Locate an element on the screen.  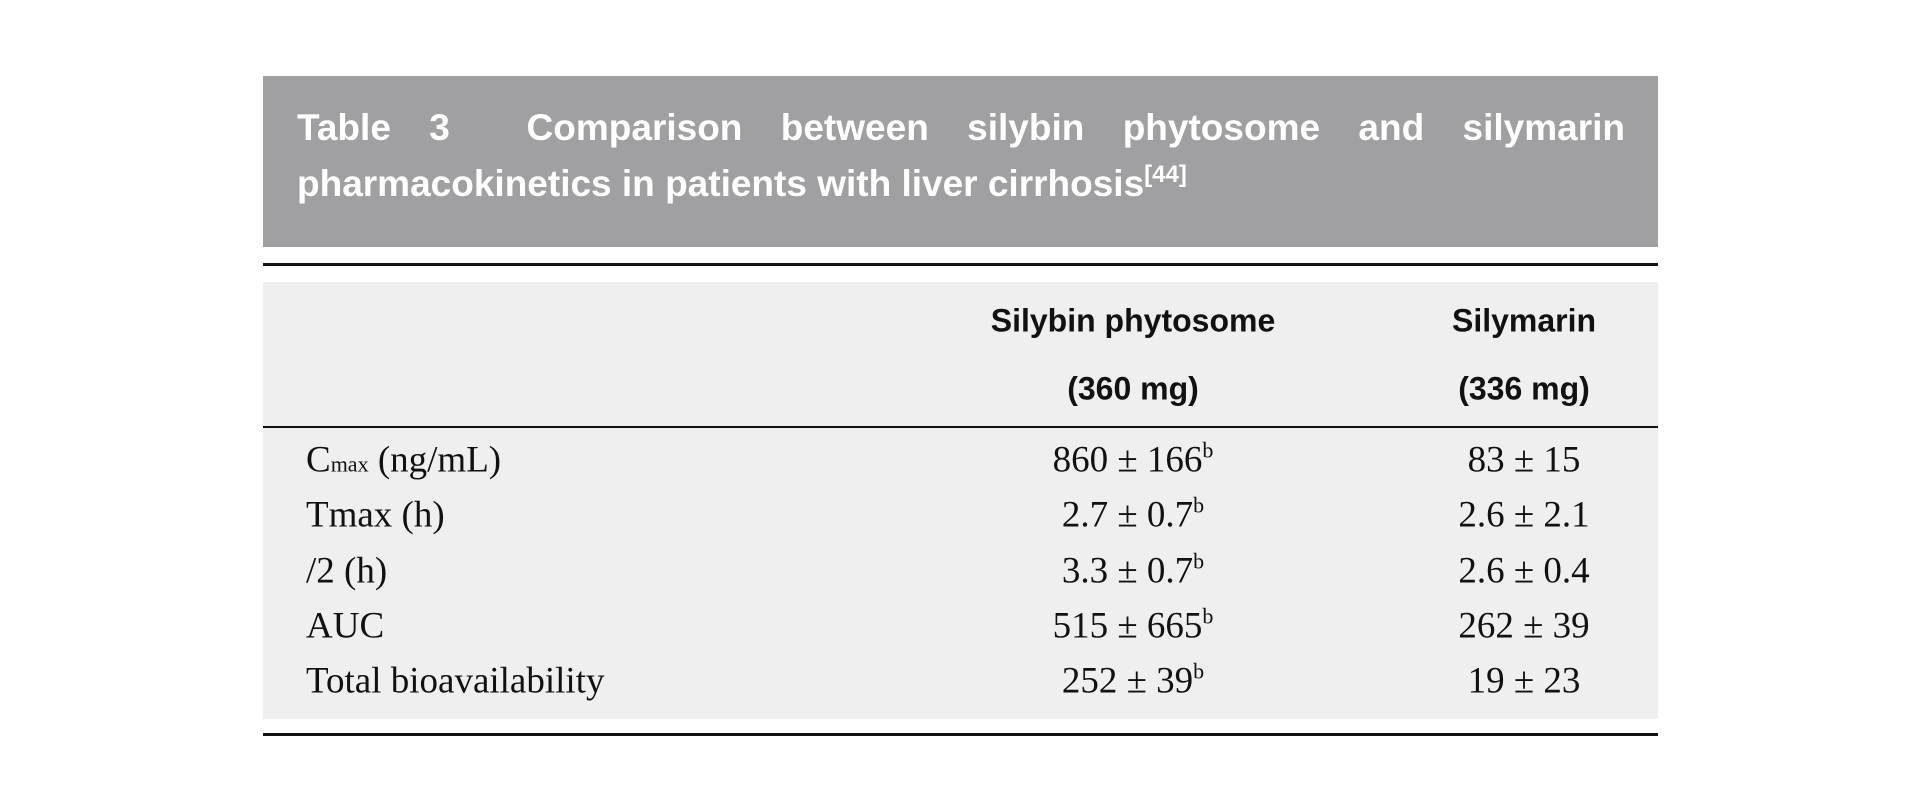
header-rule is located at coordinates (960, 427).